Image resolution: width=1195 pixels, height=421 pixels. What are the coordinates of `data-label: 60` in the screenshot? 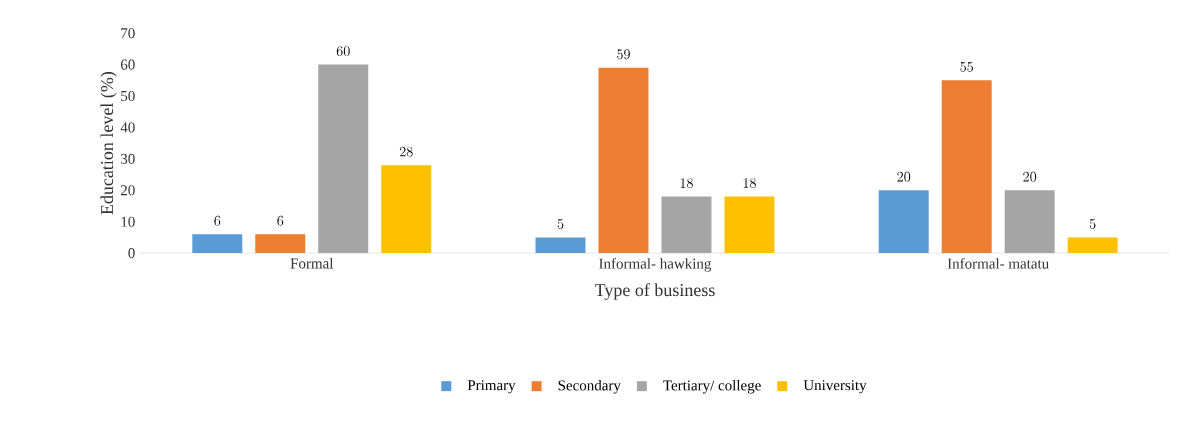 It's located at (343, 51).